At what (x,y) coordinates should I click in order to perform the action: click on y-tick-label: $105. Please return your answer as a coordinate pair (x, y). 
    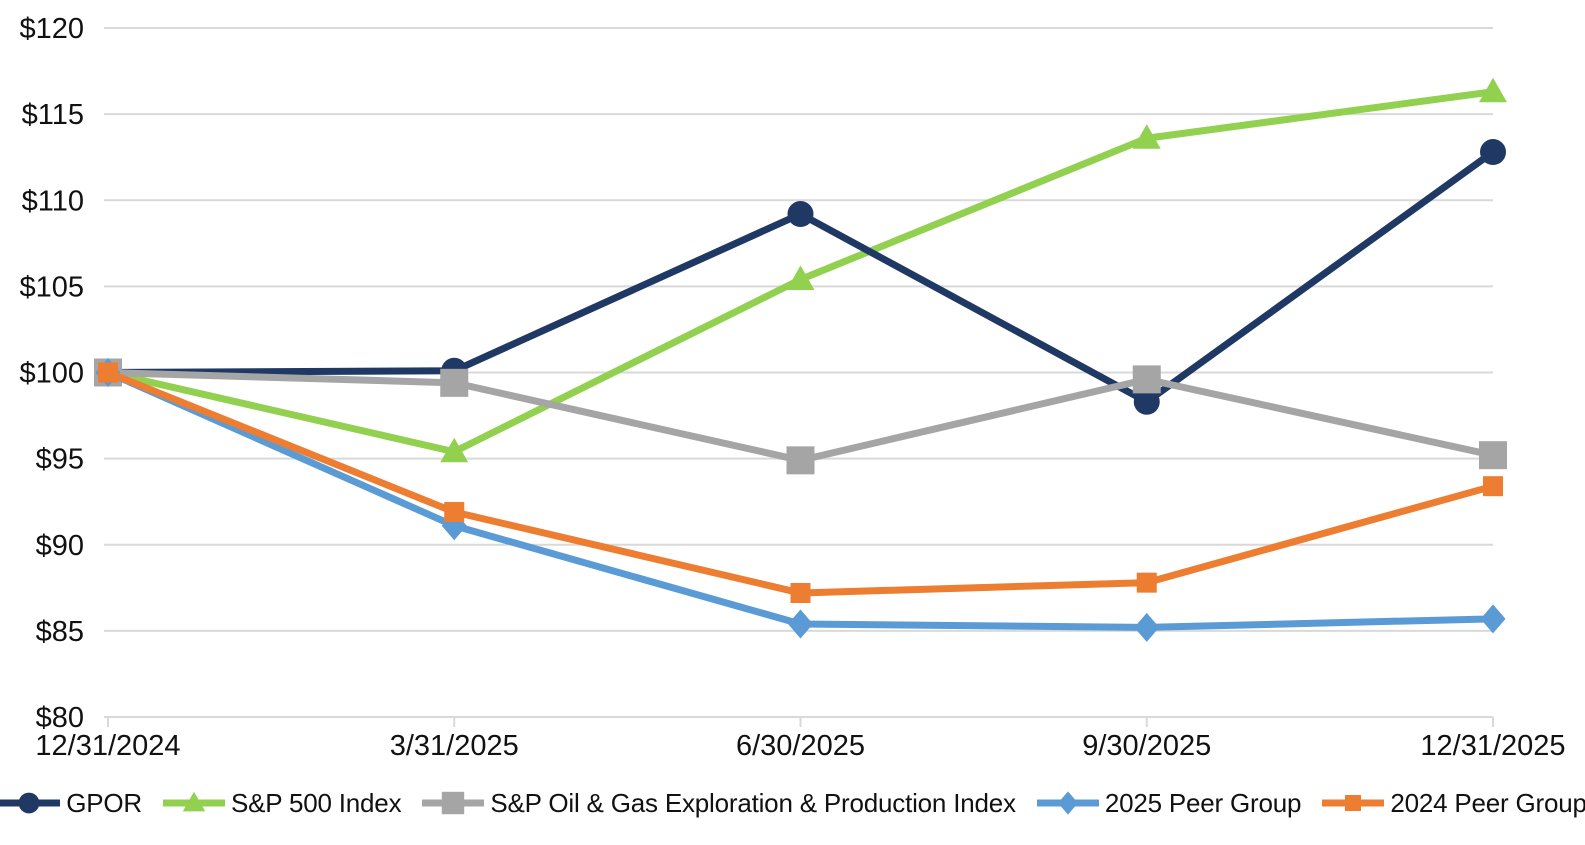
    Looking at the image, I should click on (51, 287).